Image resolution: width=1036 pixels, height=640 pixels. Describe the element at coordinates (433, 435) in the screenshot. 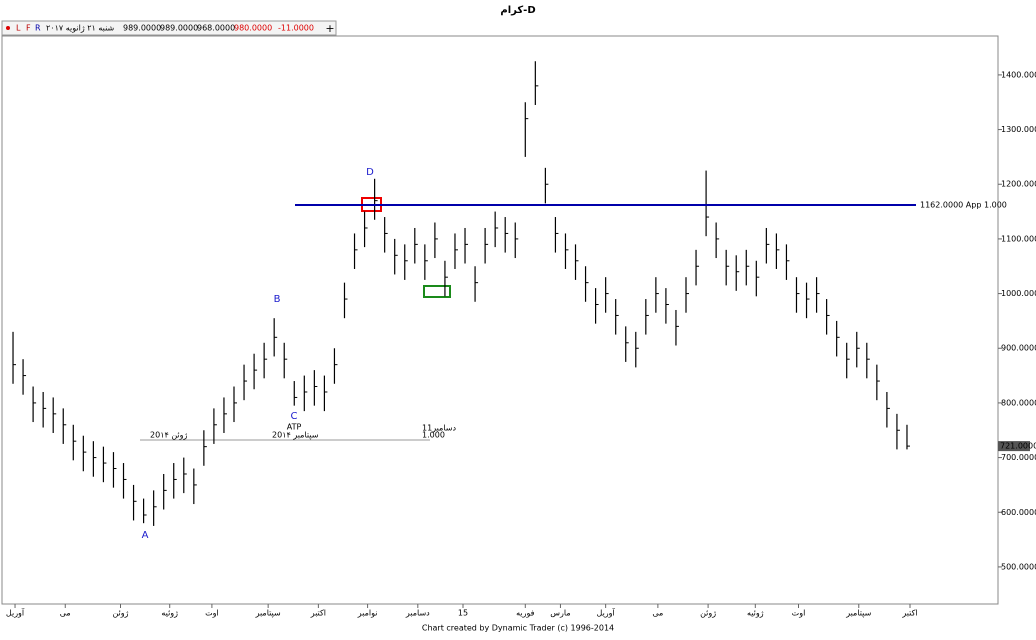

I see `time-note: 1.000` at that location.